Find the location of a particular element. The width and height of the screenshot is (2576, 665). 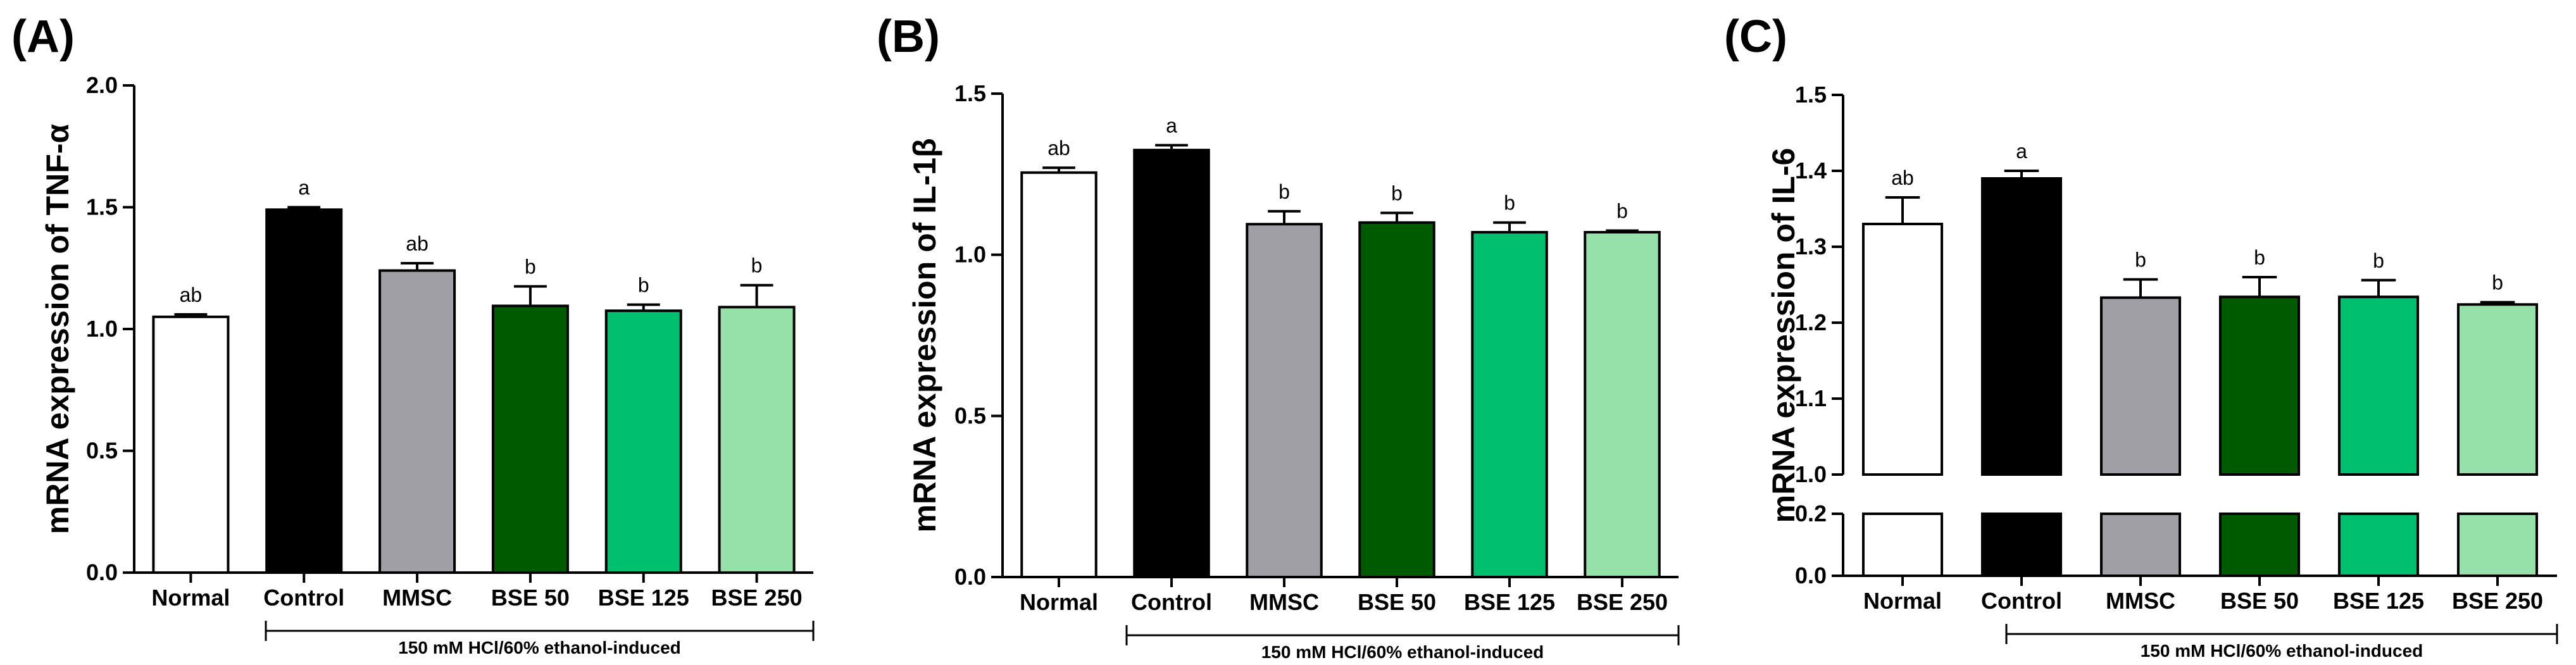

y-tick-label: 1.4 is located at coordinates (1811, 170).